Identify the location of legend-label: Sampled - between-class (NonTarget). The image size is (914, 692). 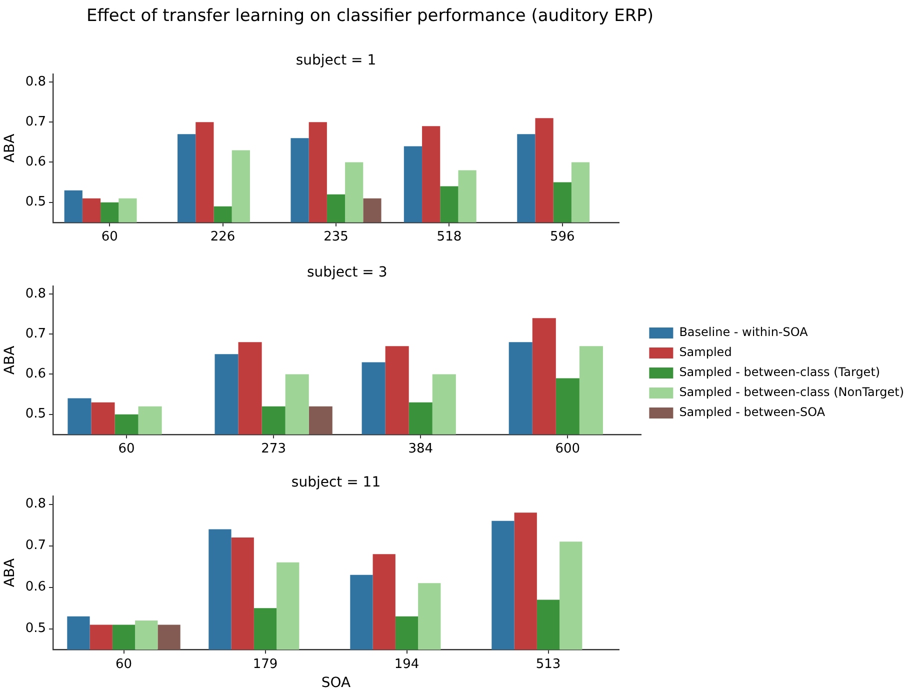
(791, 392).